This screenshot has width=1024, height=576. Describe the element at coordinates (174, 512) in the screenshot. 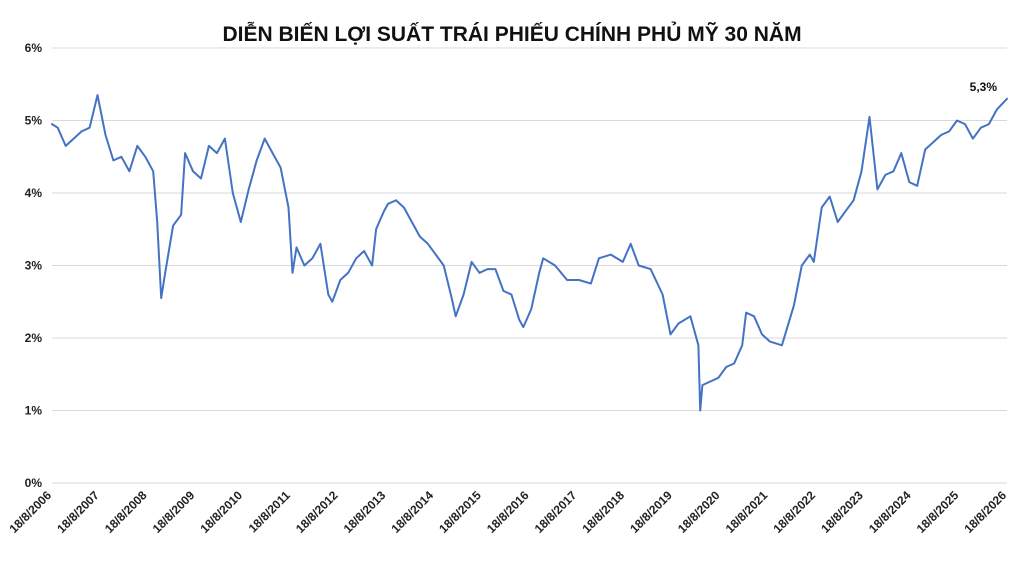

I see `x-tick-label: 18/8/2009` at that location.